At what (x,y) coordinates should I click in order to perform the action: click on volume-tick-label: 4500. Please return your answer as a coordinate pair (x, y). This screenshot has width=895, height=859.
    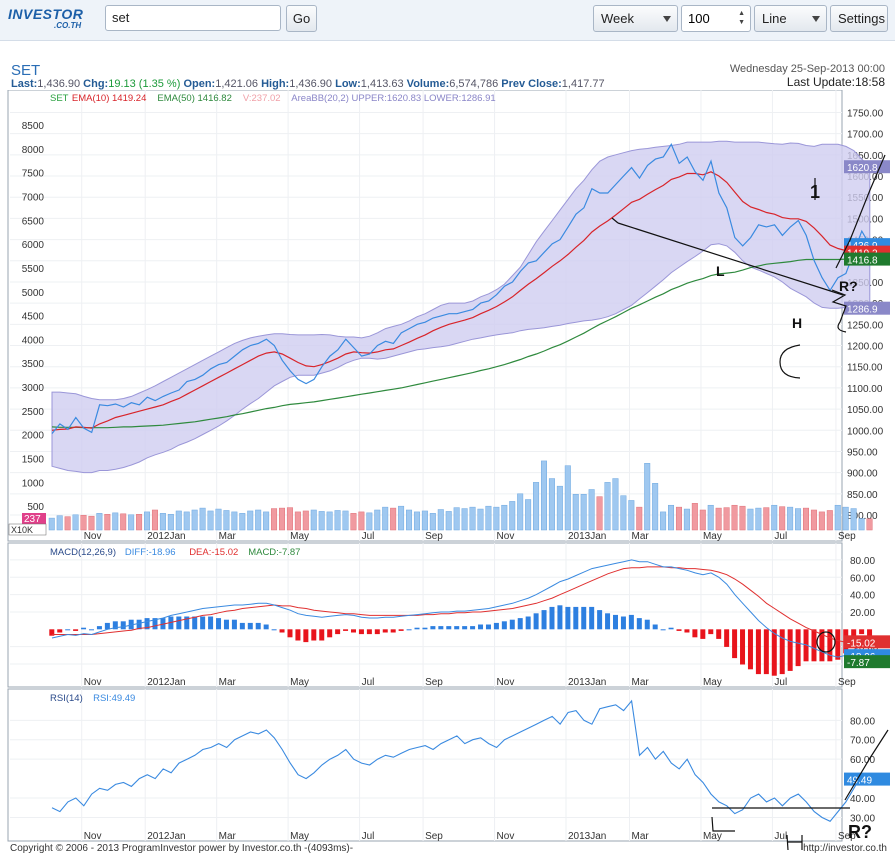
    Looking at the image, I should click on (33, 317).